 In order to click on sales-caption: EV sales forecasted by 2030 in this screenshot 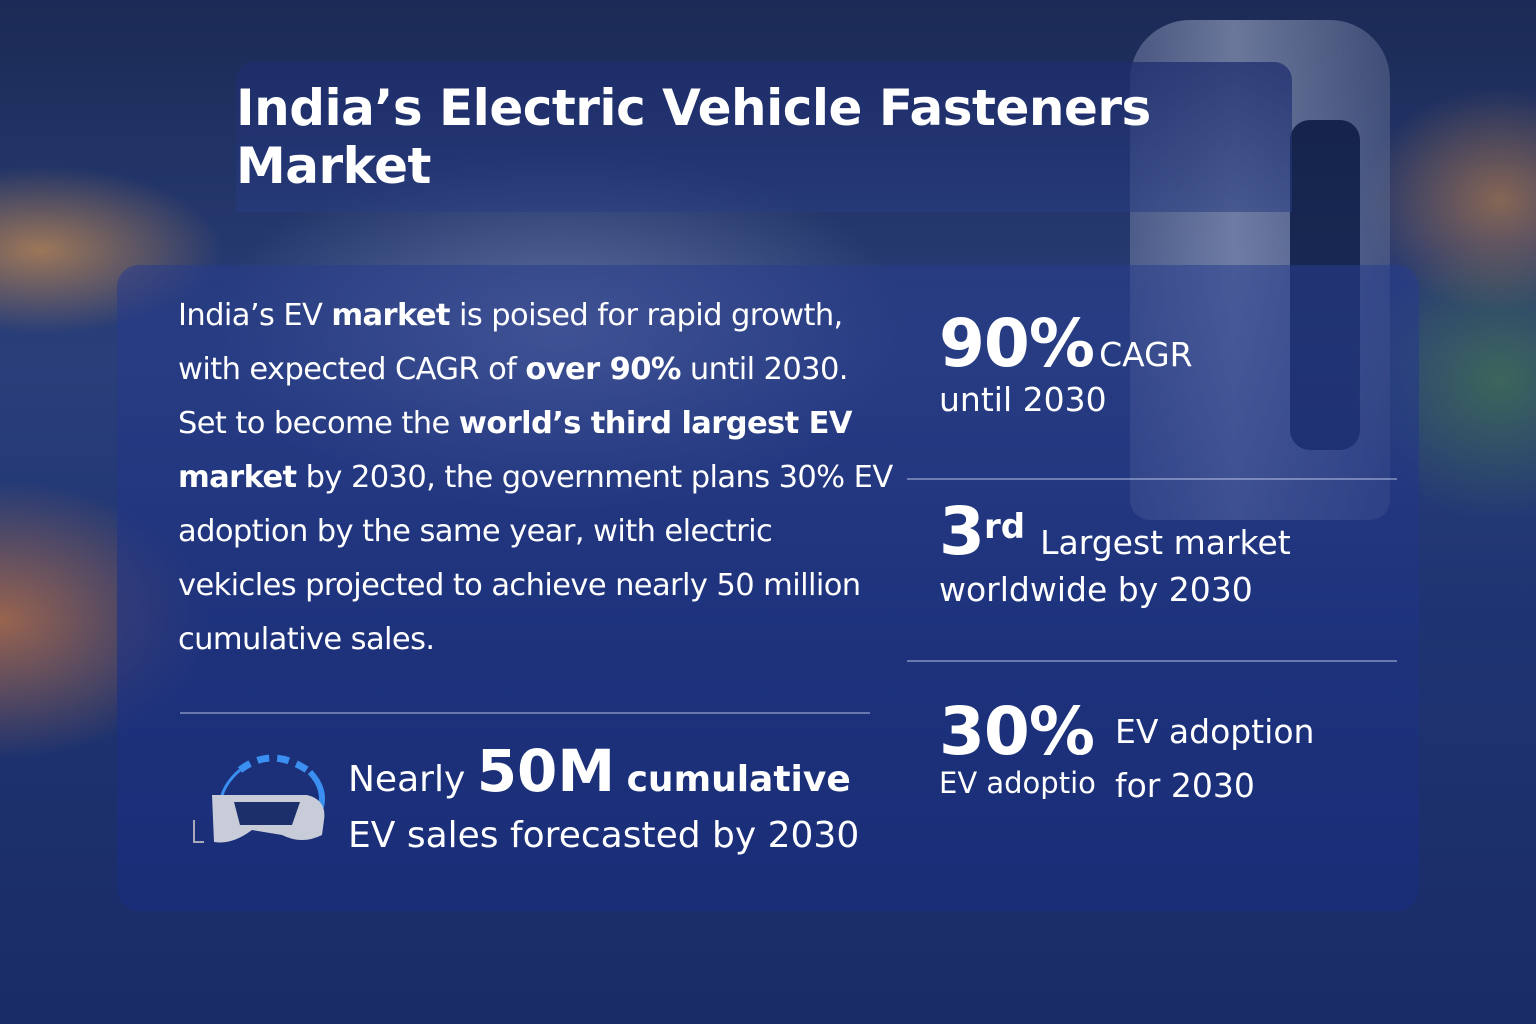, I will do `click(604, 835)`.